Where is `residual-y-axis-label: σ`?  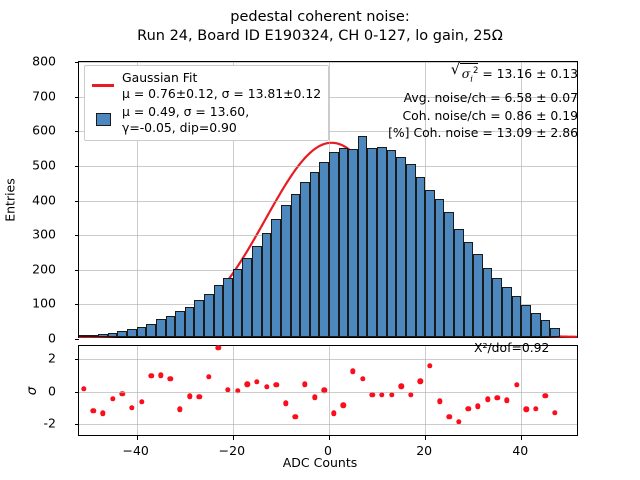
residual-y-axis-label: σ is located at coordinates (32, 391).